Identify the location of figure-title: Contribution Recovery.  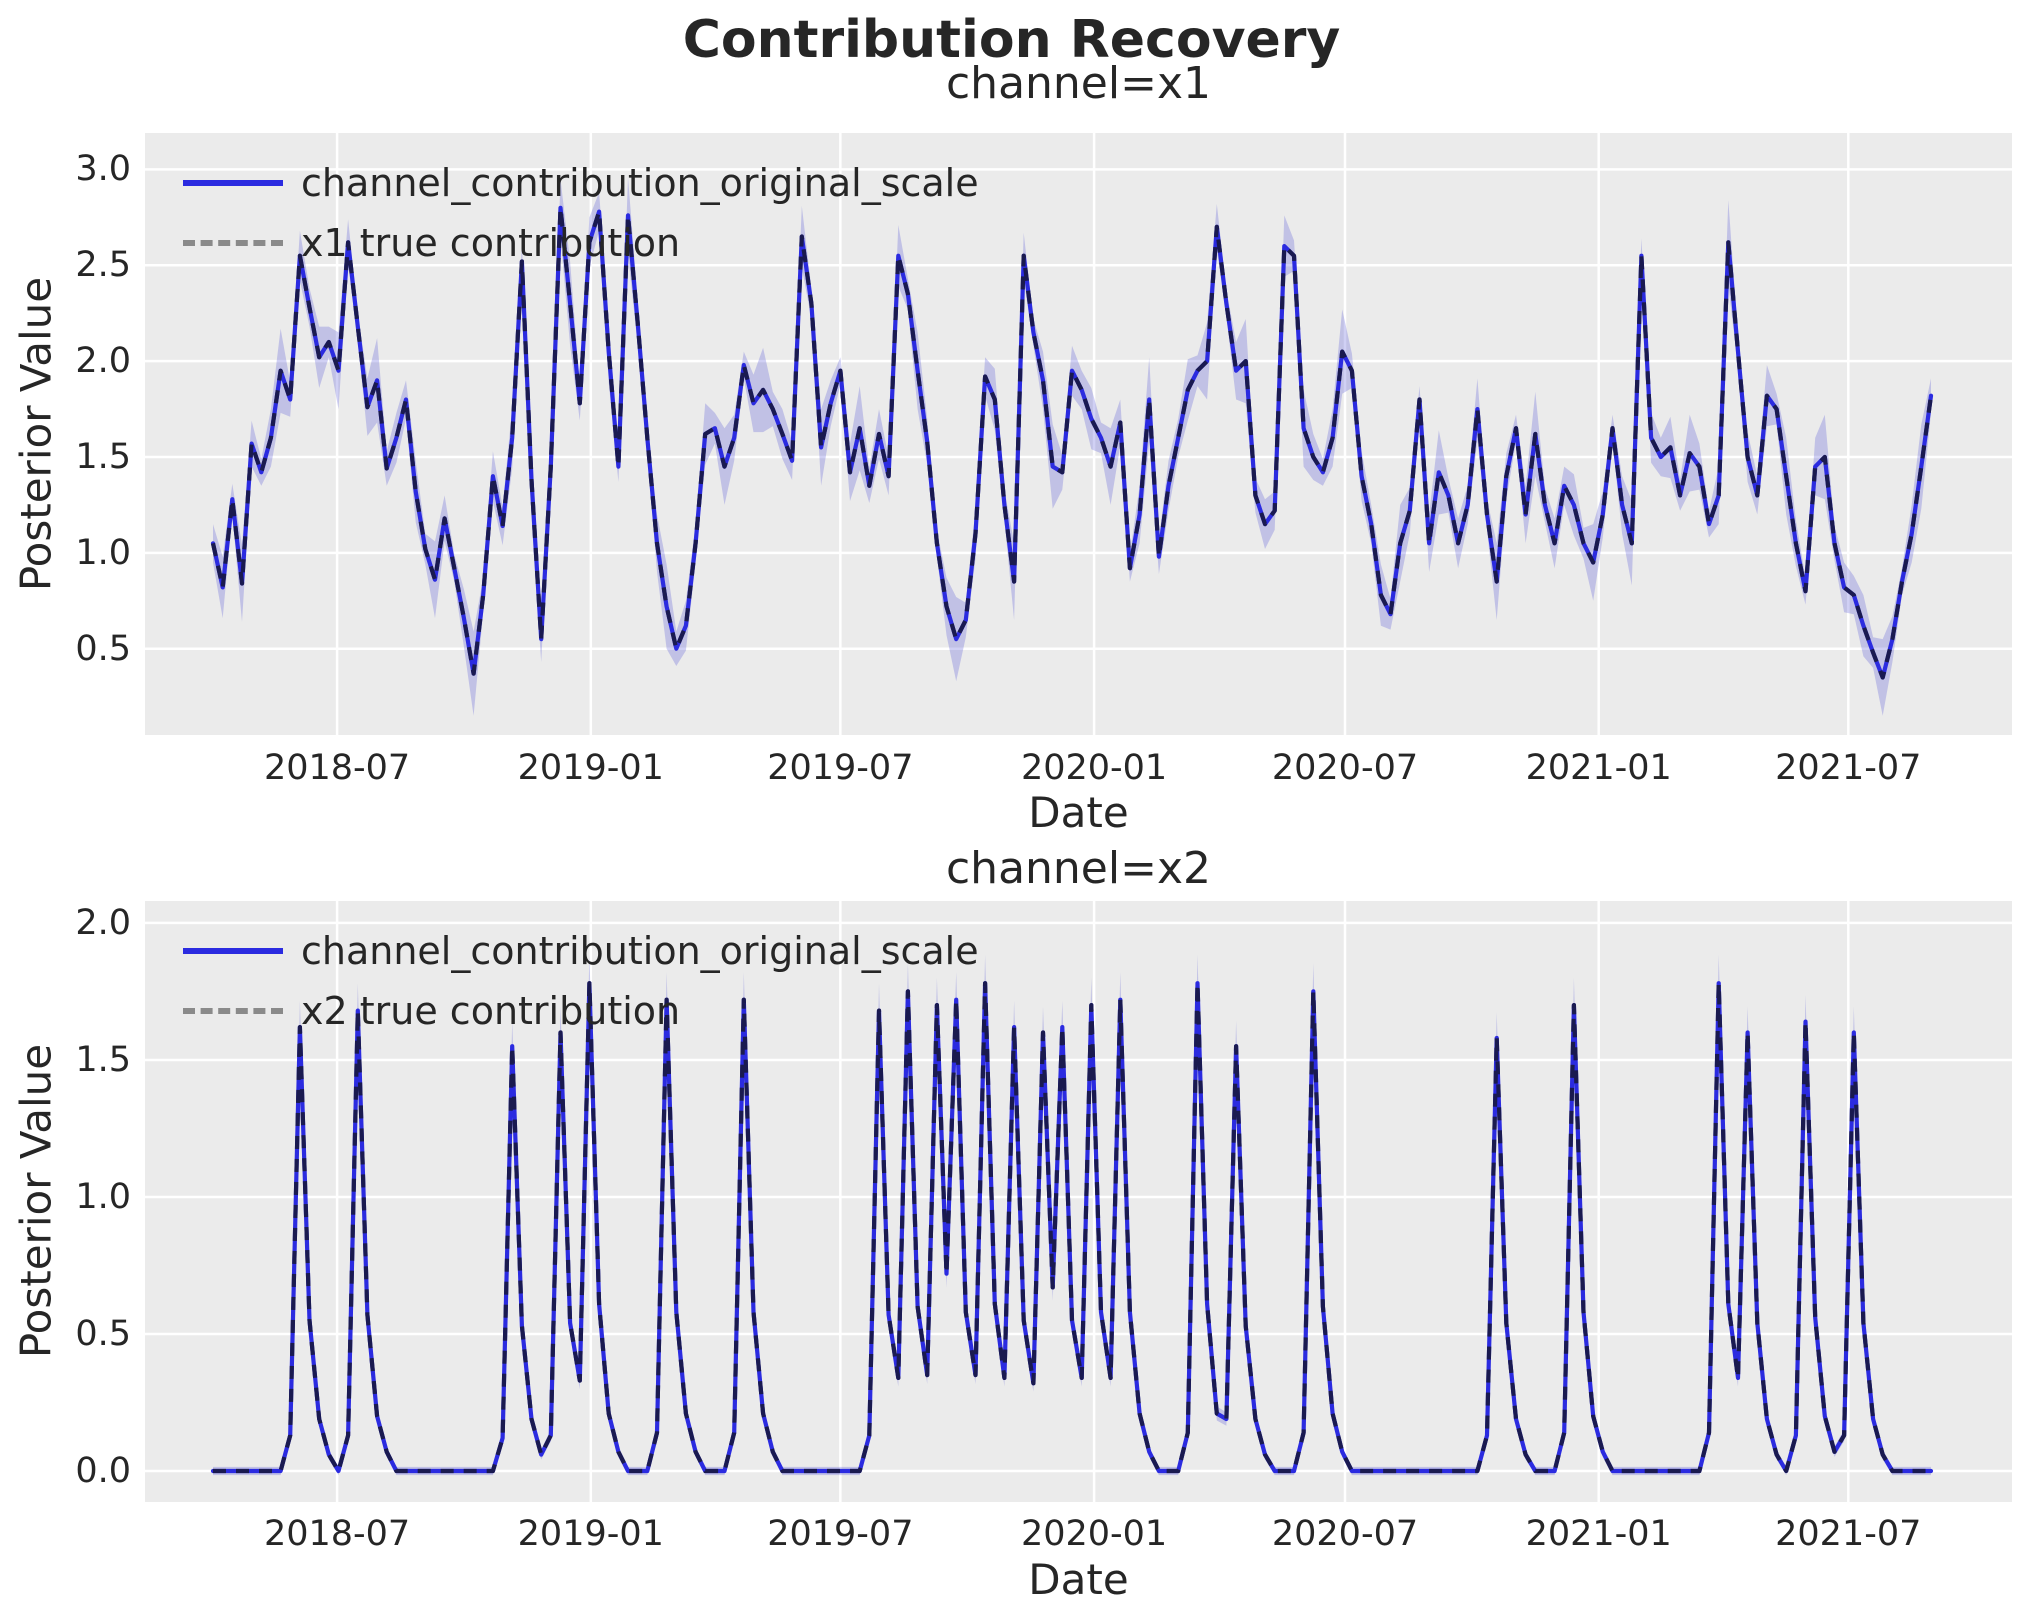
(1011, 40).